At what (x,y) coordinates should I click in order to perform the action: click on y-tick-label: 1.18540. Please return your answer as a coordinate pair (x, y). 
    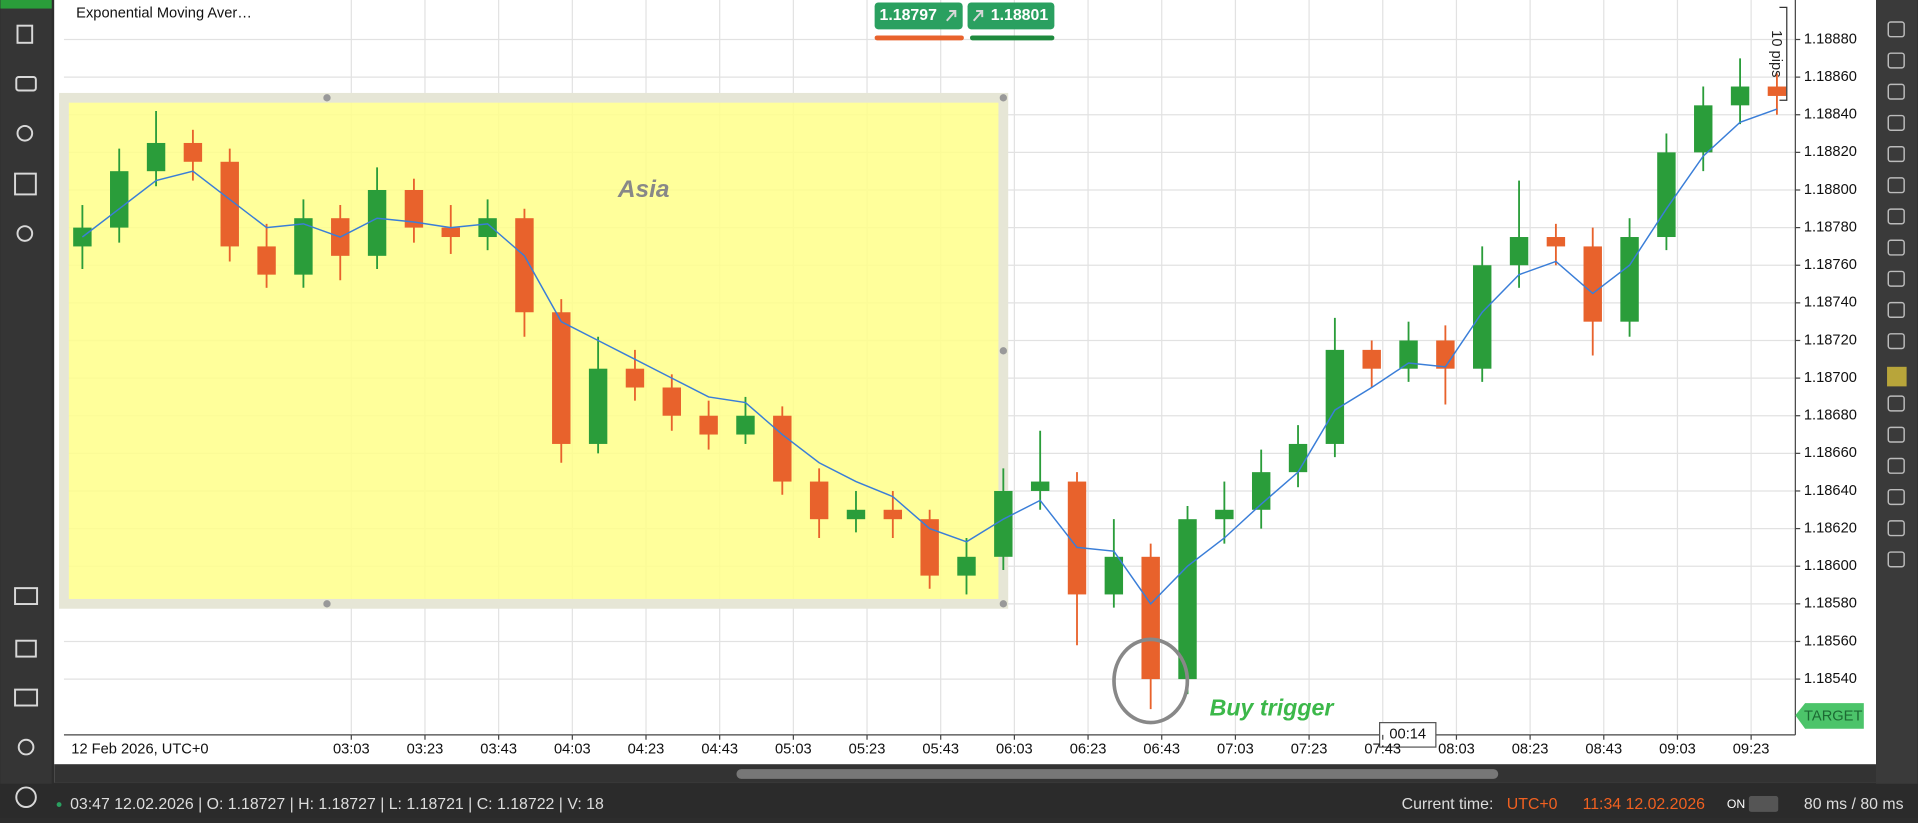
    Looking at the image, I should click on (1830, 679).